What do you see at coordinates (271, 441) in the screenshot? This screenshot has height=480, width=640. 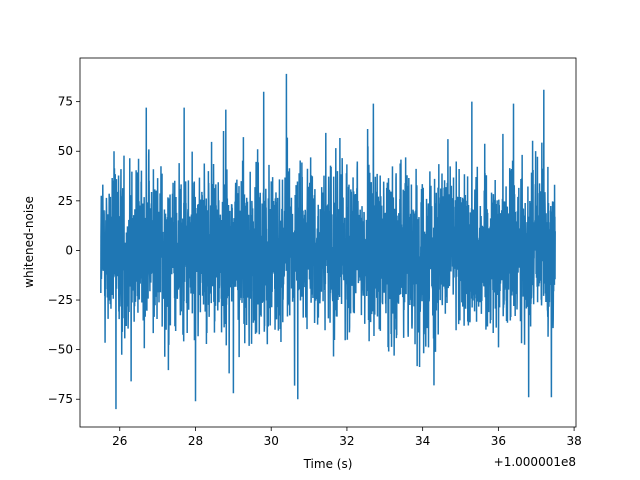 I see `x-tick-label: 30` at bounding box center [271, 441].